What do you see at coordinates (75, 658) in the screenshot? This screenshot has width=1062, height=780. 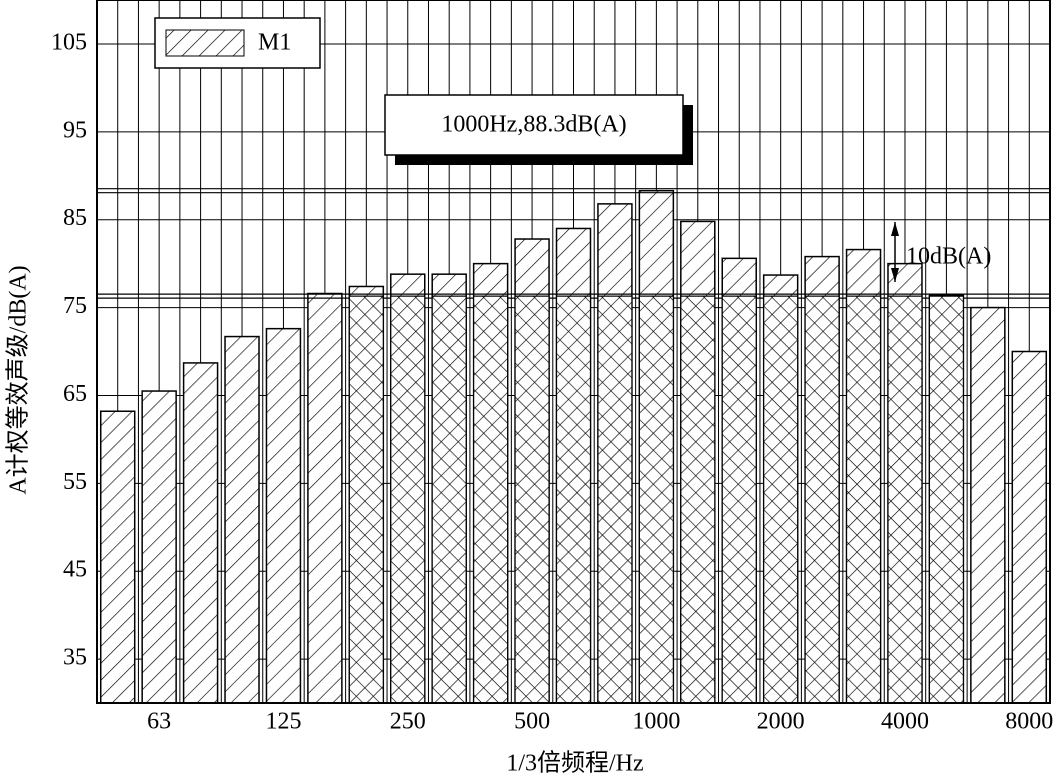 I see `y-tick-label: 35` at bounding box center [75, 658].